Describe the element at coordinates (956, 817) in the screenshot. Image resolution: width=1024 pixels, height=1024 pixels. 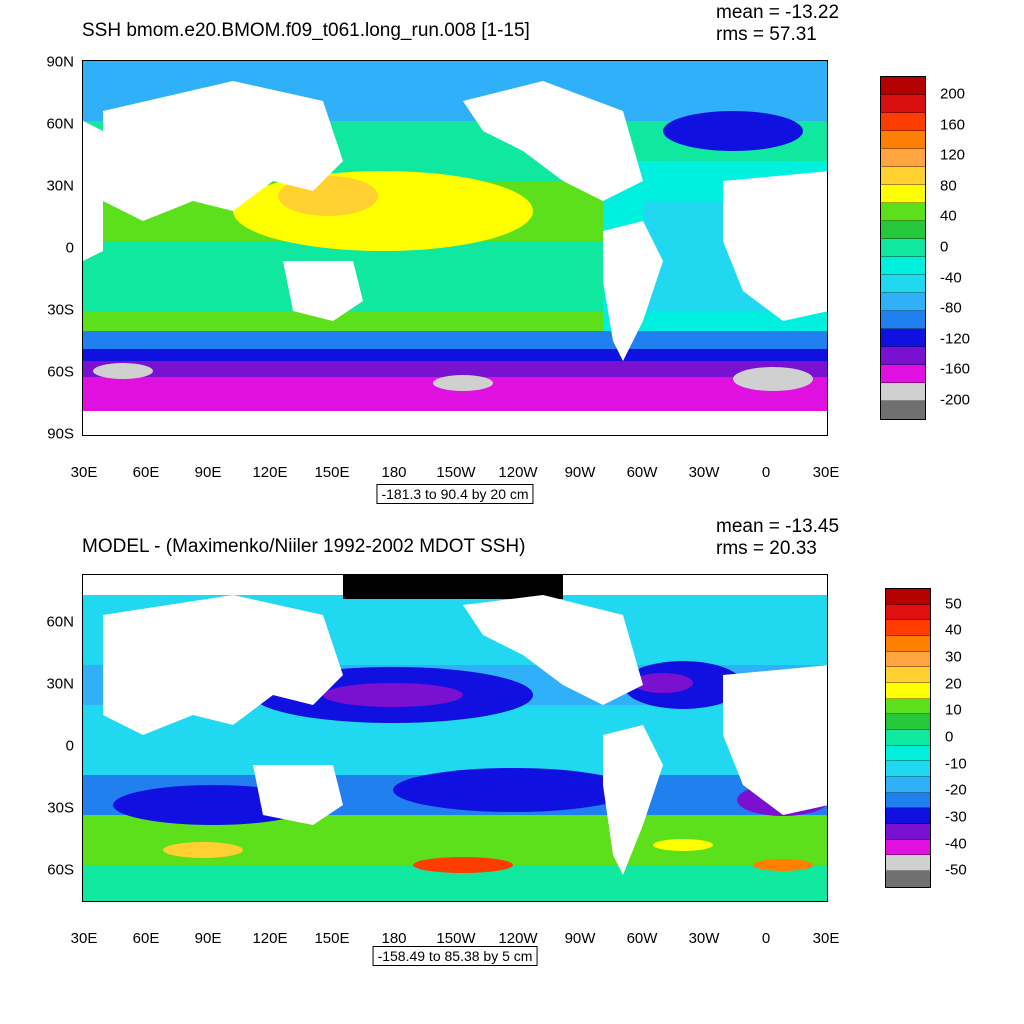
I see `colorbar-label: -30` at that location.